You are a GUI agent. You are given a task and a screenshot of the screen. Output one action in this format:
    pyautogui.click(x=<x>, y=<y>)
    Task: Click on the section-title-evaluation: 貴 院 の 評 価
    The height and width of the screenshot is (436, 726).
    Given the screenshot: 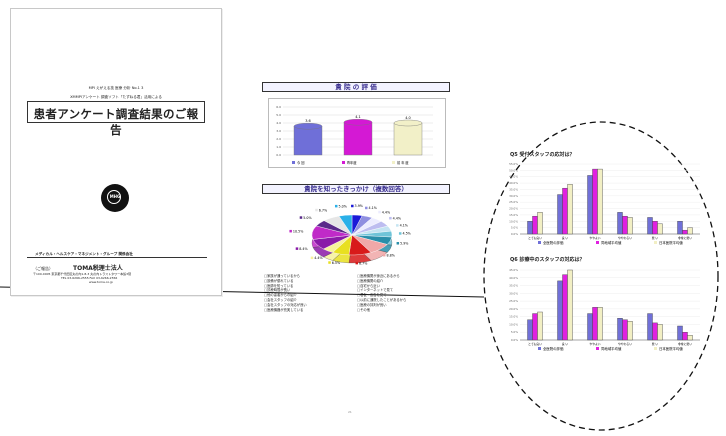 What is the action you would take?
    pyautogui.click(x=356, y=87)
    